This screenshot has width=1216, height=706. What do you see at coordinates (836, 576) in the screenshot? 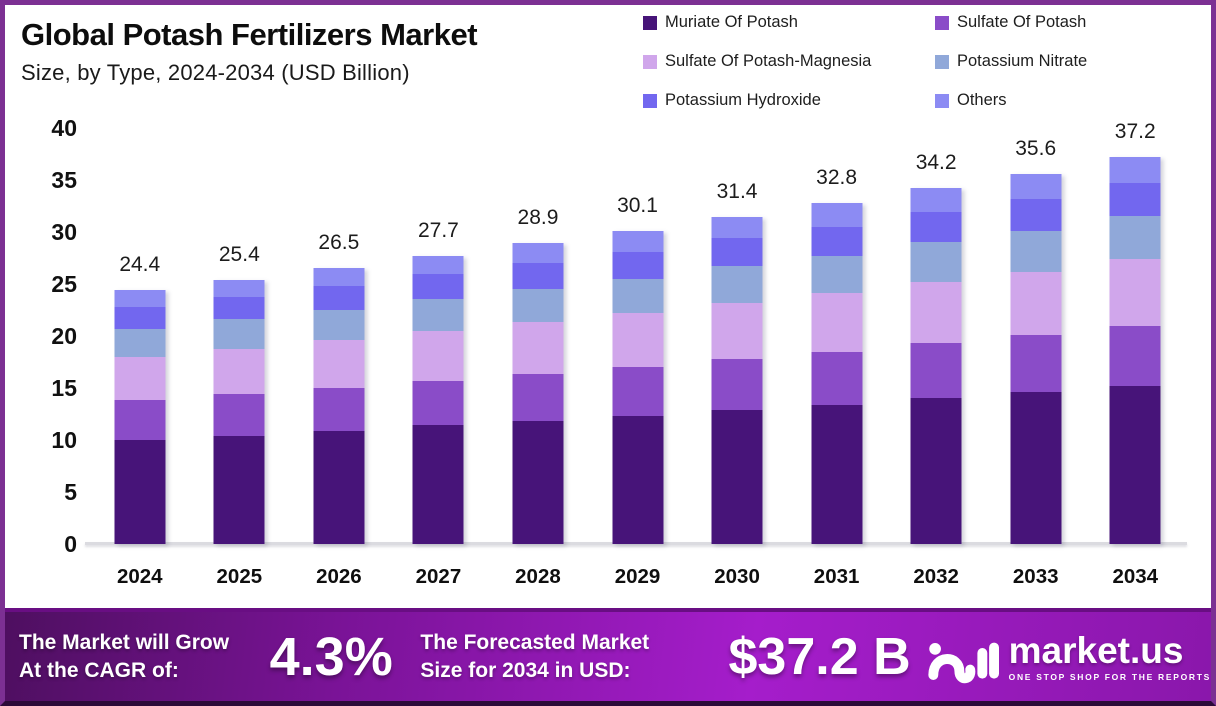
I see `x-tick-label: 2031` at bounding box center [836, 576].